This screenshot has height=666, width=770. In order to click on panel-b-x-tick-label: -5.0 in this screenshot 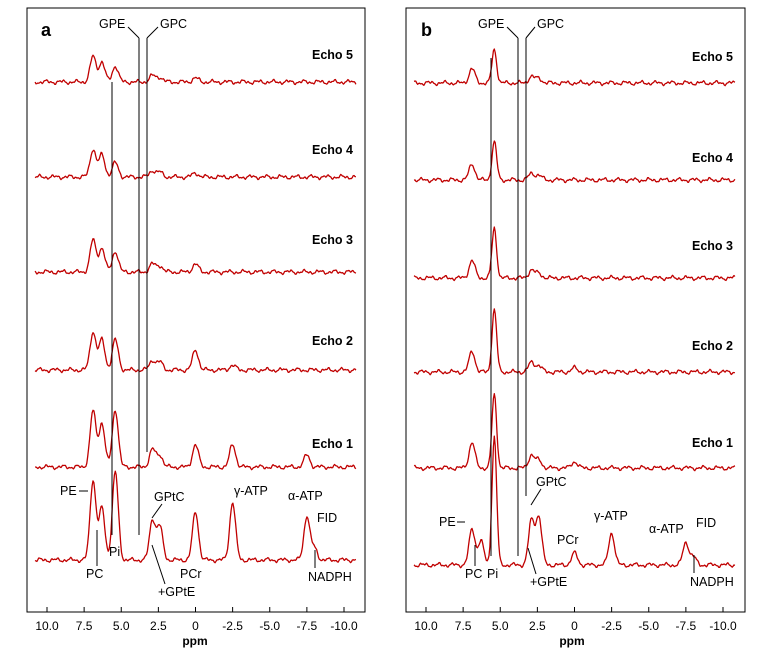, I will do `click(648, 626)`.